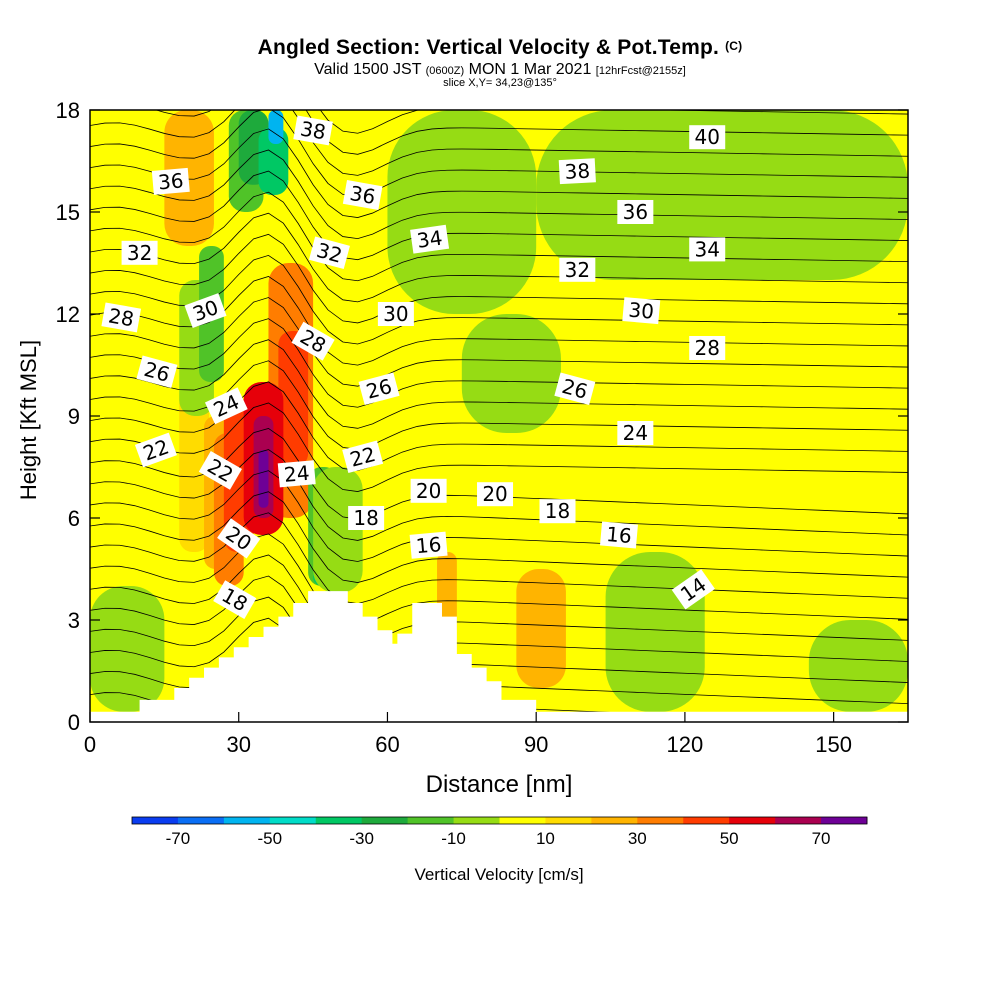  I want to click on x-axis-ticks: 0 30 60 90 120 150, so click(468, 734).